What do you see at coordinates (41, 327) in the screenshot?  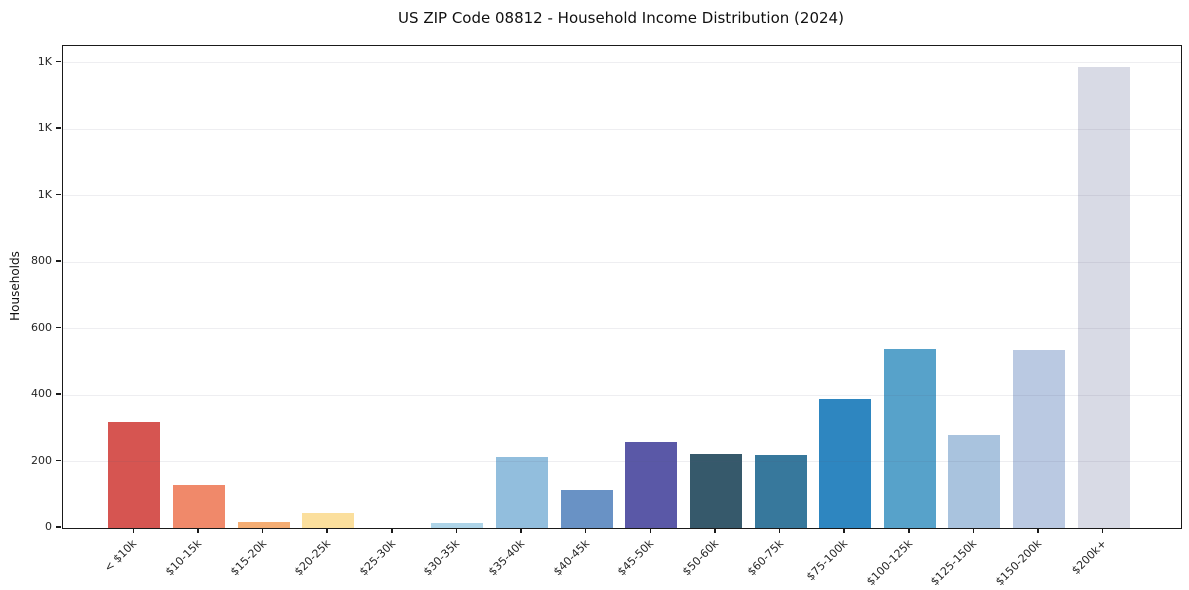 I see `y-tick-label: 600` at bounding box center [41, 327].